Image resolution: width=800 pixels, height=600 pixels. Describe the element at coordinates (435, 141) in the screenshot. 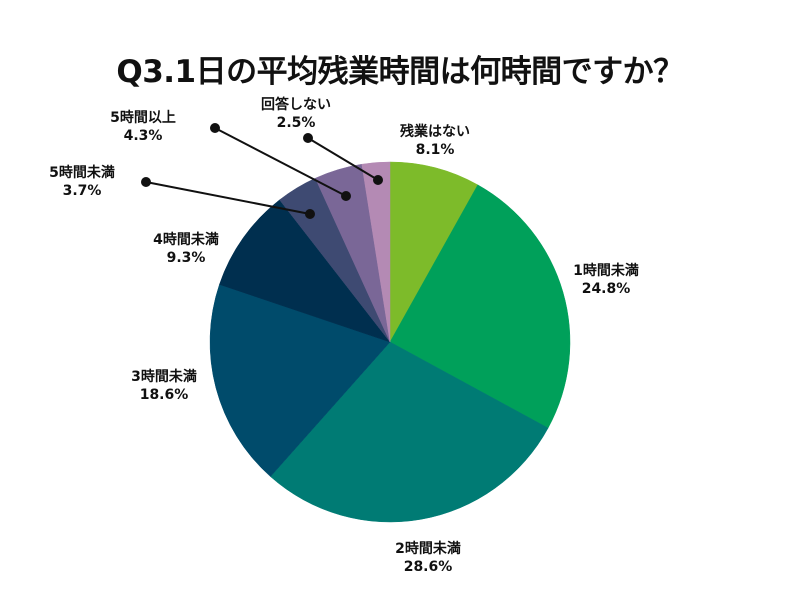

I see `label-no-overtime: 残業はない 8.1%` at that location.